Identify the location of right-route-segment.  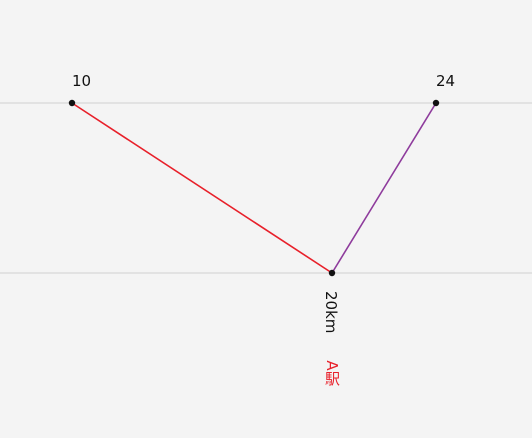
(384, 188).